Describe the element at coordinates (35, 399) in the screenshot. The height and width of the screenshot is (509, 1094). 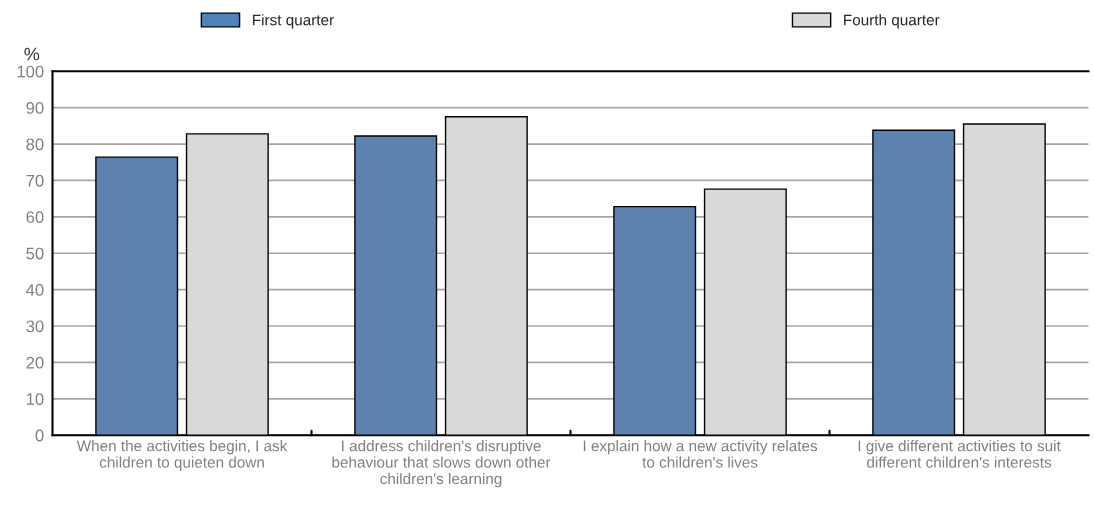
I see `y-tick-label: 10` at that location.